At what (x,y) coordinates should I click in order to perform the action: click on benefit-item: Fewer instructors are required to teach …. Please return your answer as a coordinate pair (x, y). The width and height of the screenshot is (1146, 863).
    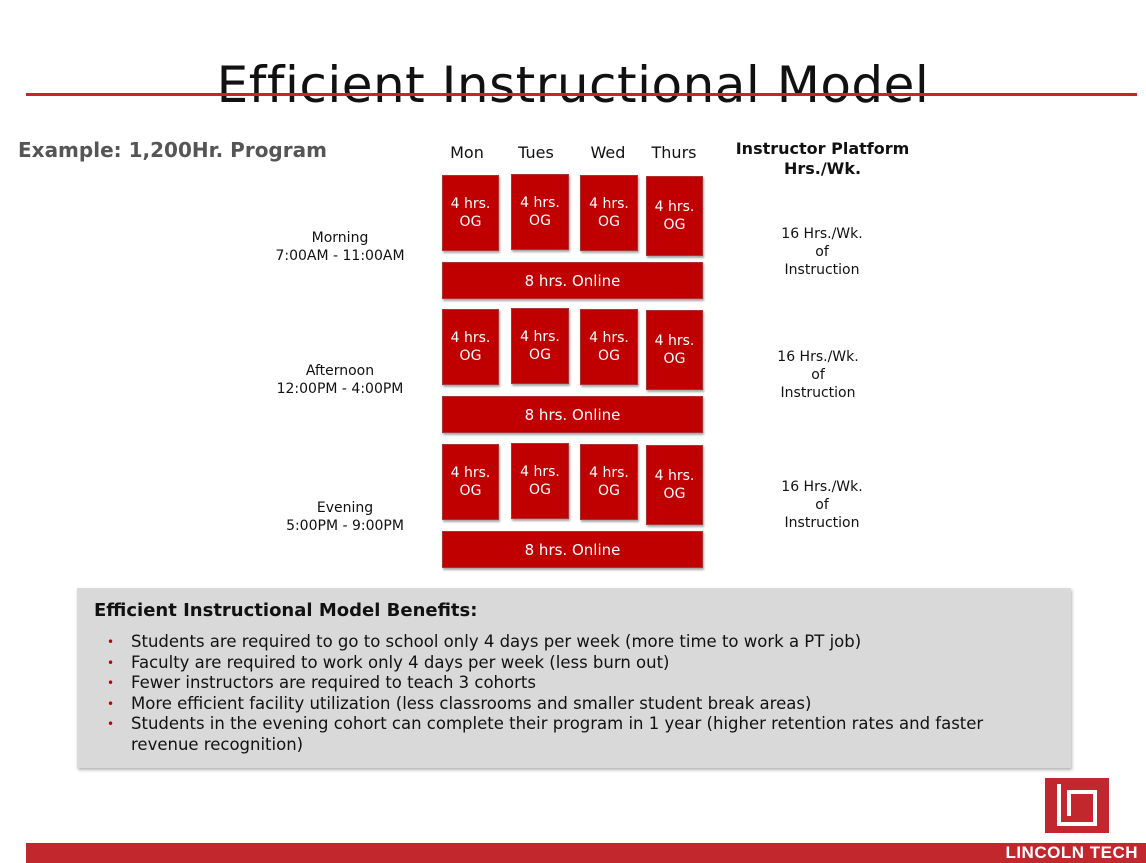
    Looking at the image, I should click on (577, 683).